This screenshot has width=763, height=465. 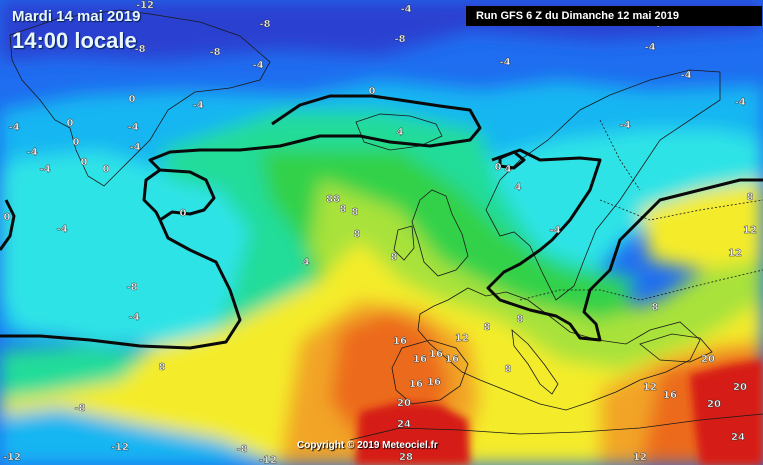 What do you see at coordinates (404, 243) in the screenshot?
I see `coast-ireland` at bounding box center [404, 243].